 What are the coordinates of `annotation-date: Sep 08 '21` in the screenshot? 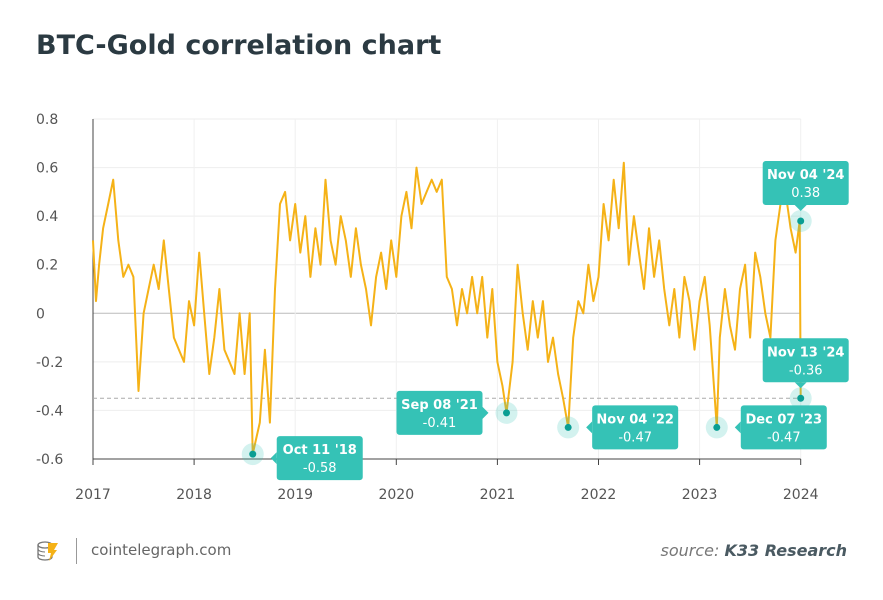 It's located at (439, 405).